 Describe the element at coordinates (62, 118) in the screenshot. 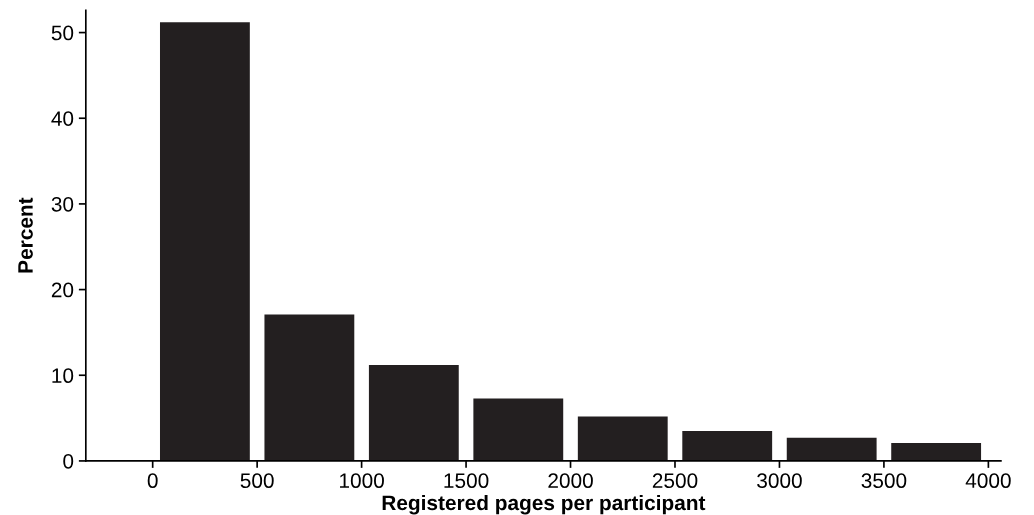

I see `y-tick-label: 40` at that location.